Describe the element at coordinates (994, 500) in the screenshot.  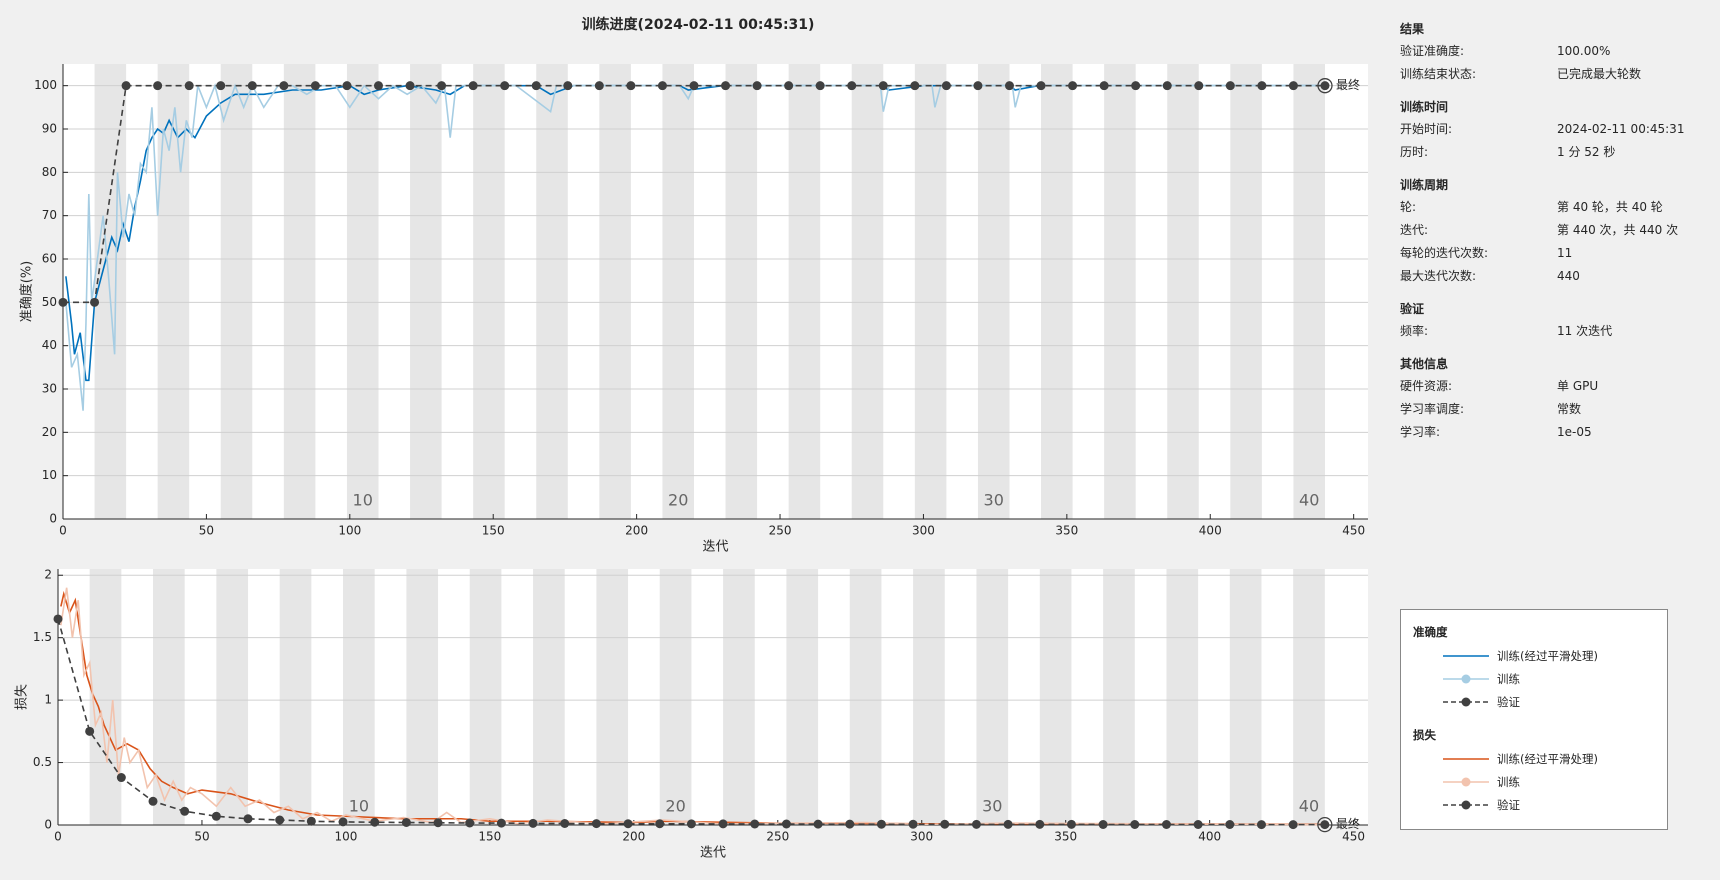
I see `epoch-label: 30` at that location.